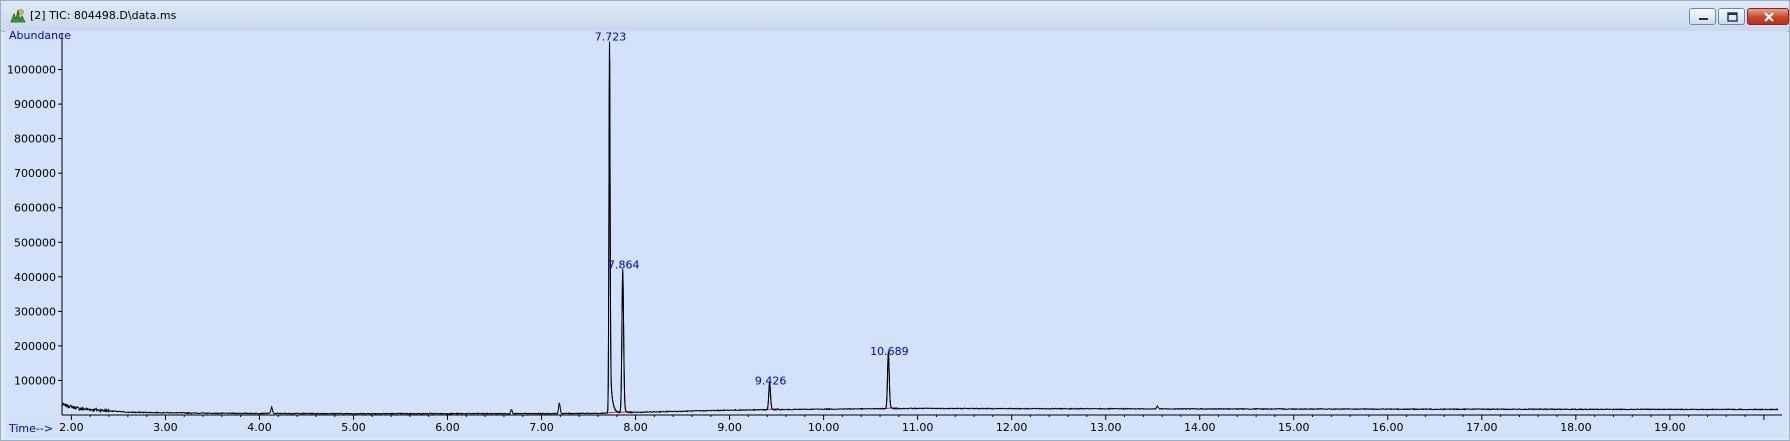 The width and height of the screenshot is (1790, 441). Describe the element at coordinates (895, 16) in the screenshot. I see `title-bar: [2] TIC: 804498.D\data.ms` at that location.